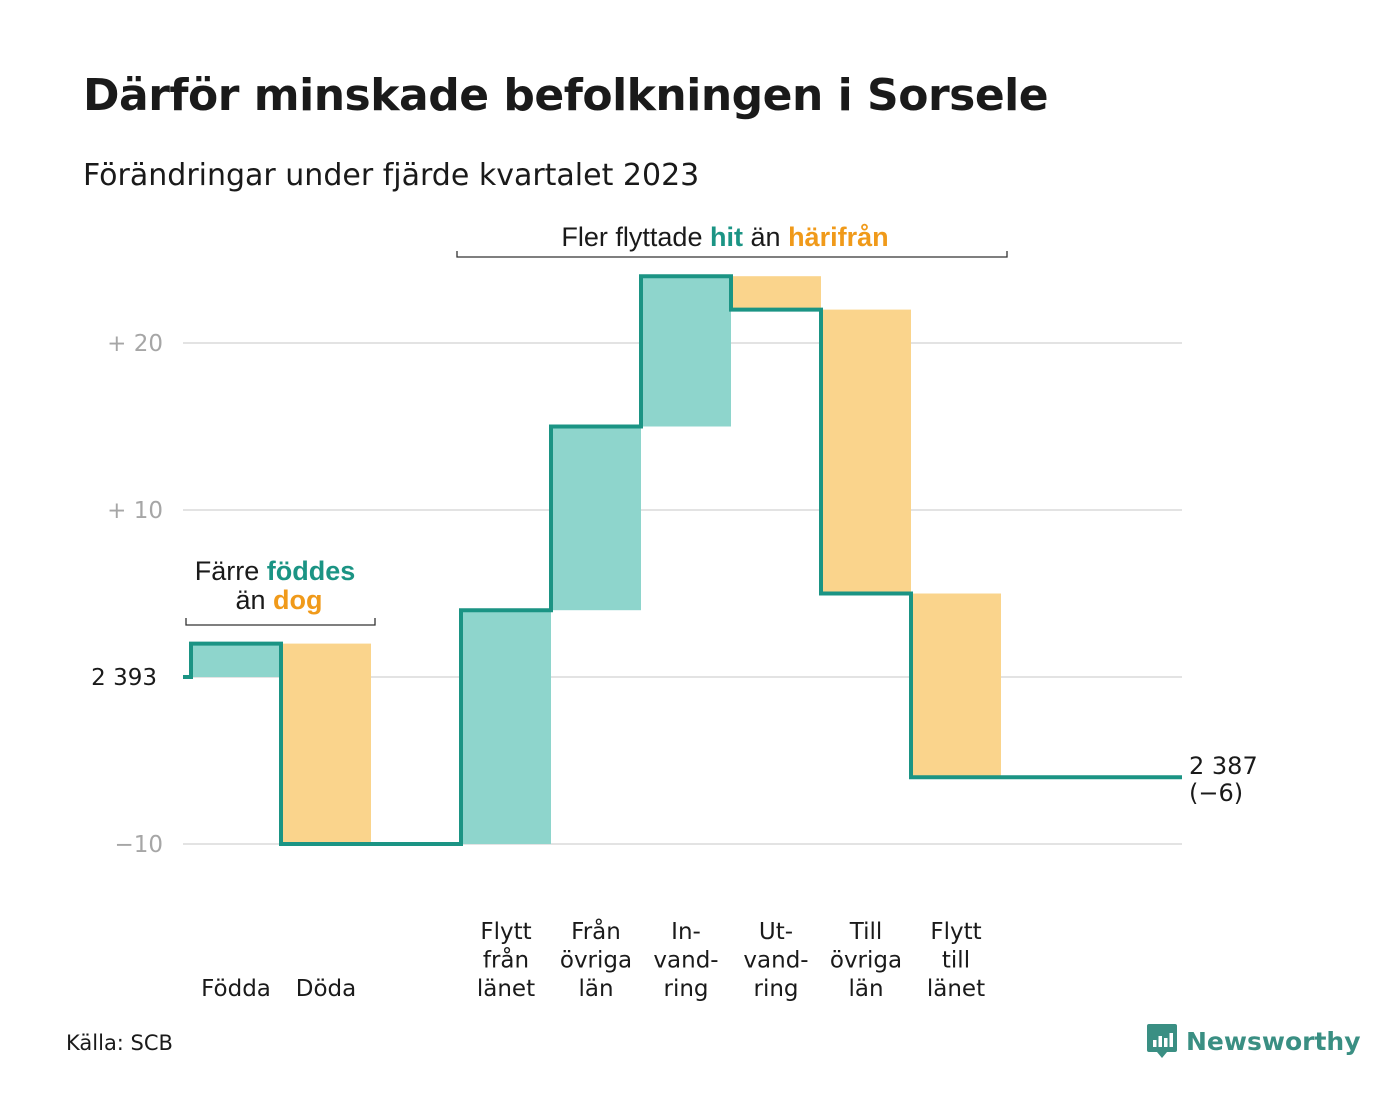 The height and width of the screenshot is (1120, 1400). What do you see at coordinates (236, 989) in the screenshot?
I see `x-tick-label: Födda` at bounding box center [236, 989].